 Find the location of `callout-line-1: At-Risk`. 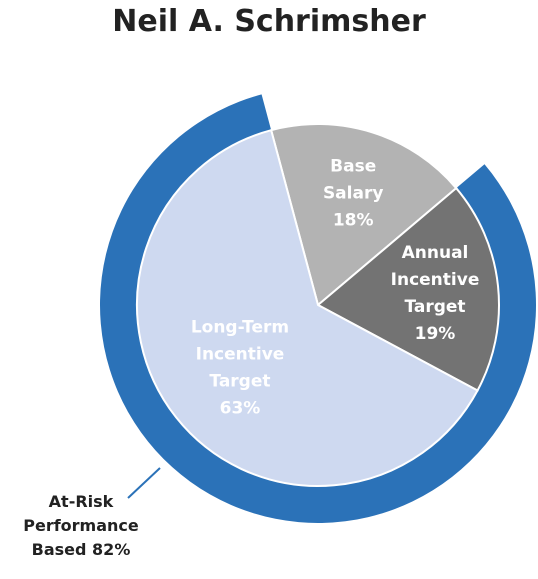

callout-line-1: At-Risk is located at coordinates (81, 501).